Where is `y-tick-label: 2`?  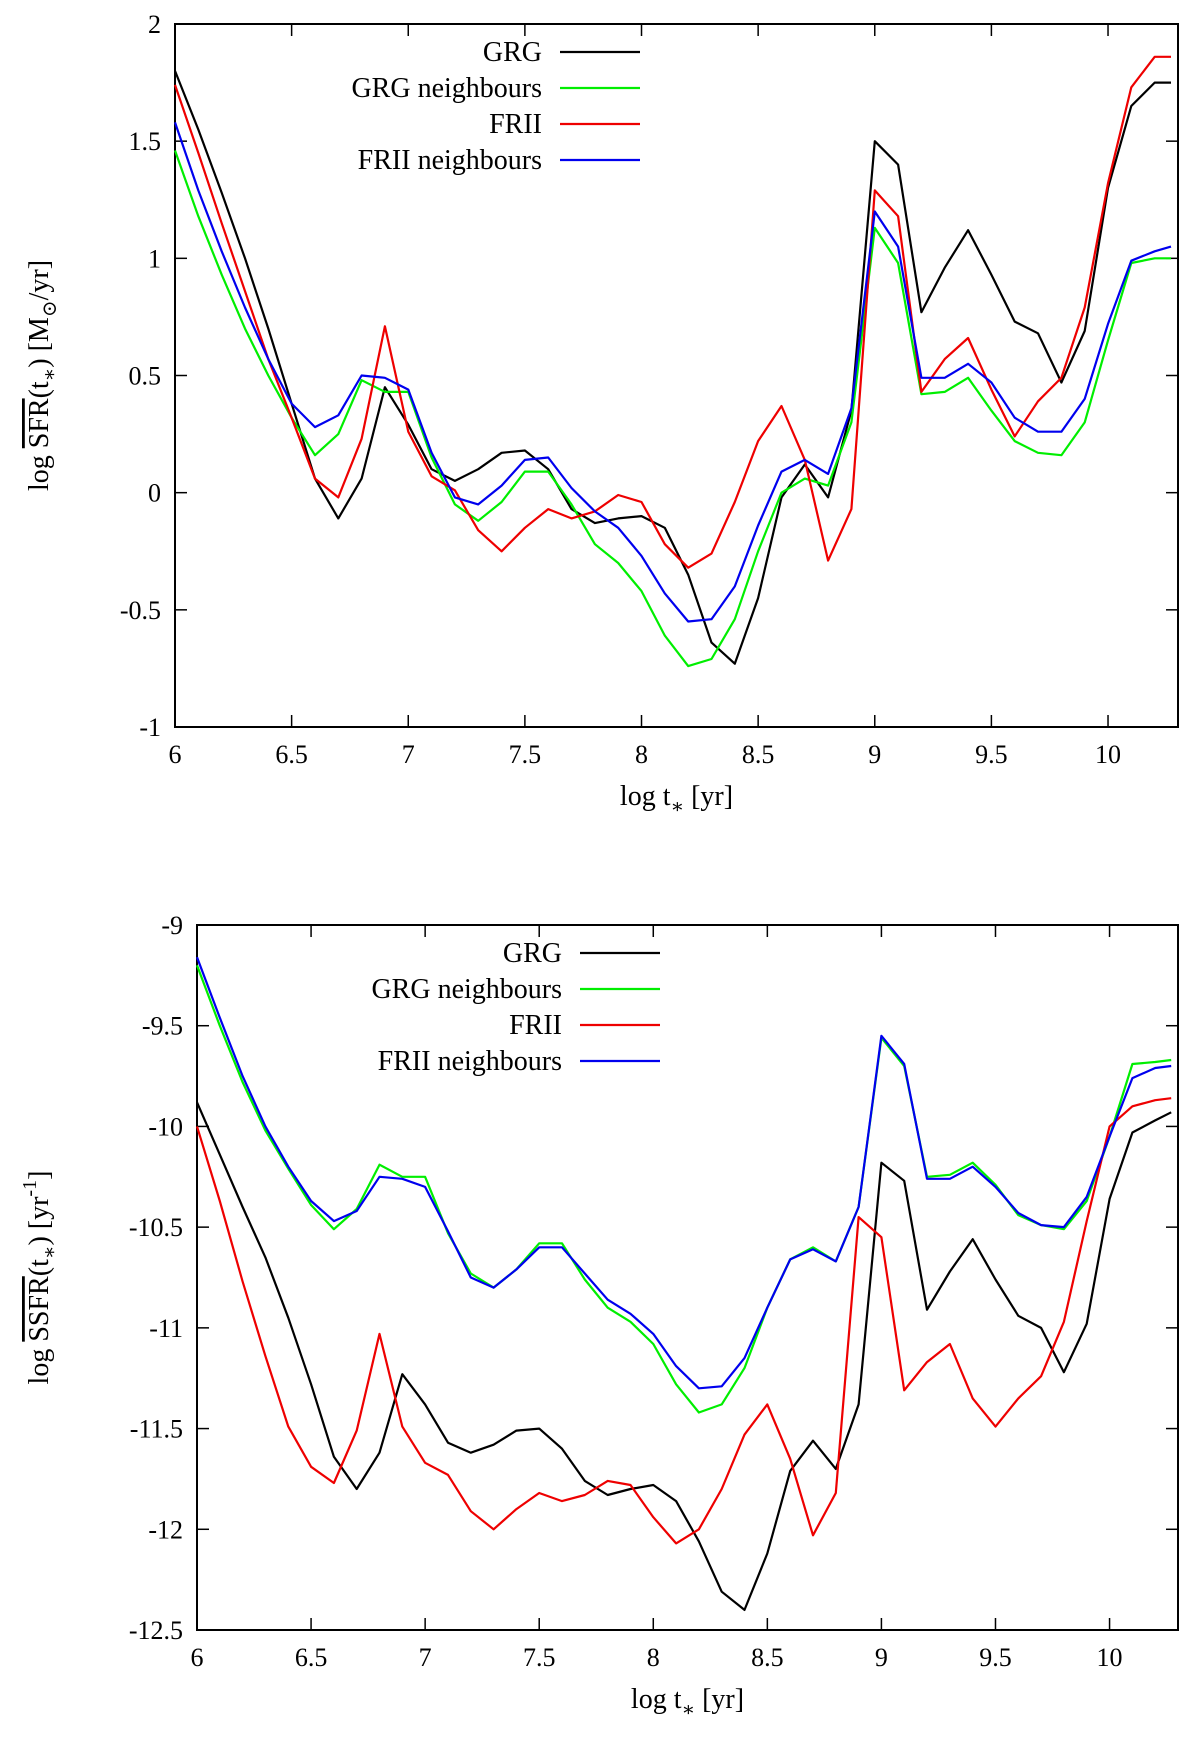 y-tick-label: 2 is located at coordinates (154, 24).